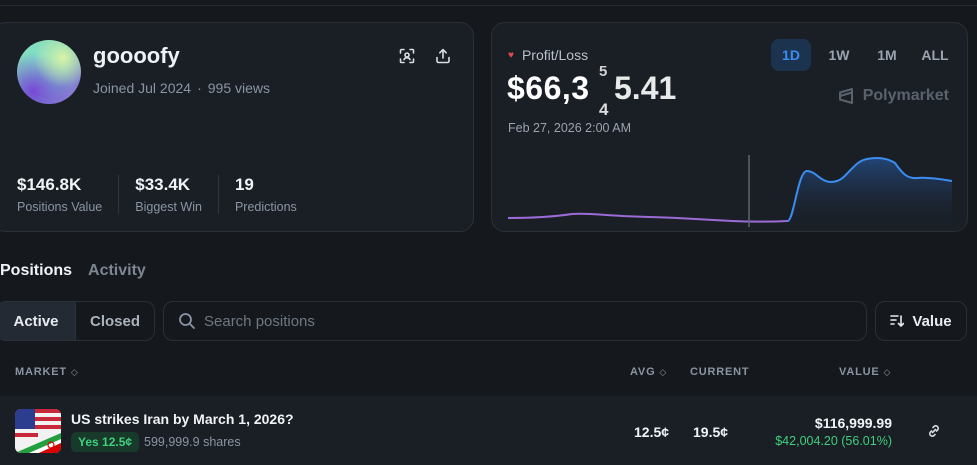  What do you see at coordinates (192, 442) in the screenshot?
I see `share-count: 599,999.9 shares` at bounding box center [192, 442].